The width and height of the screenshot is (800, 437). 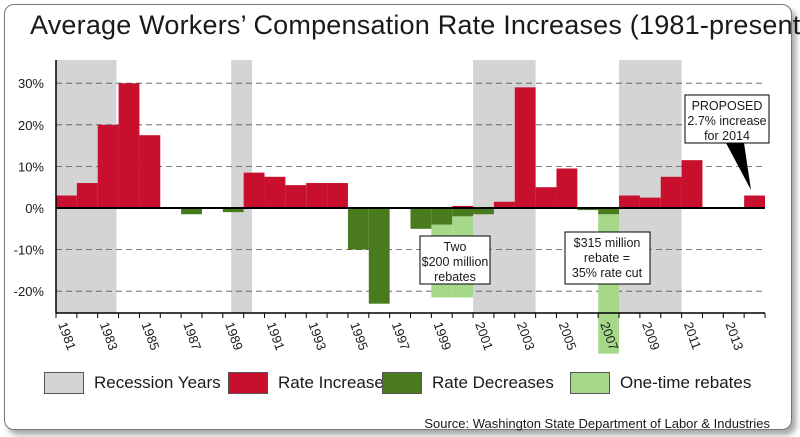 What do you see at coordinates (609, 211) in the screenshot?
I see `bar-rate-decreases2007` at bounding box center [609, 211].